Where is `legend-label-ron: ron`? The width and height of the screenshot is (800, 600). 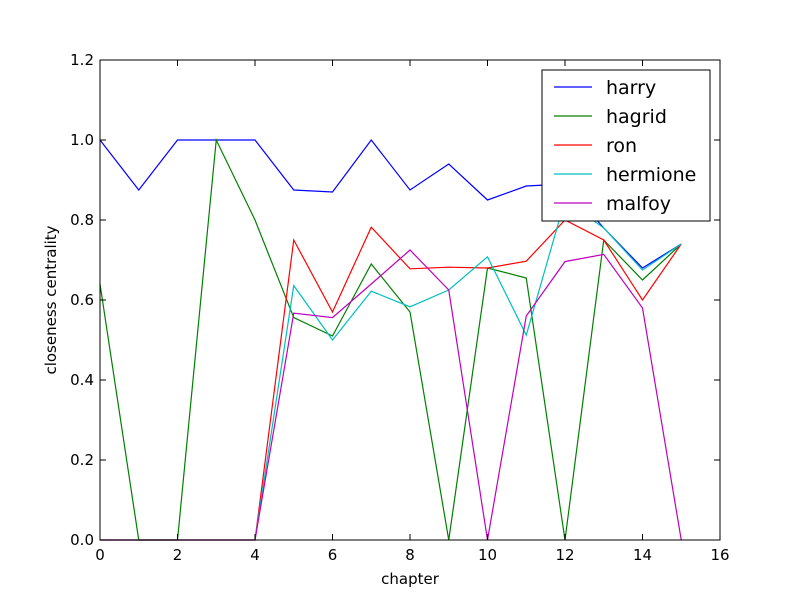 legend-label-ron: ron is located at coordinates (621, 146).